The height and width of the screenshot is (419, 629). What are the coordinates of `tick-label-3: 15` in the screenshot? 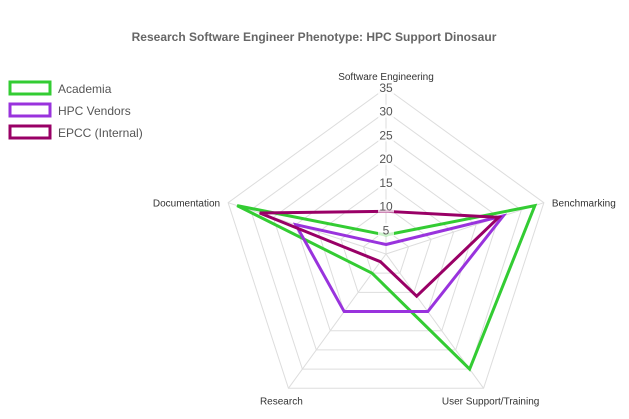 It's located at (386, 183).